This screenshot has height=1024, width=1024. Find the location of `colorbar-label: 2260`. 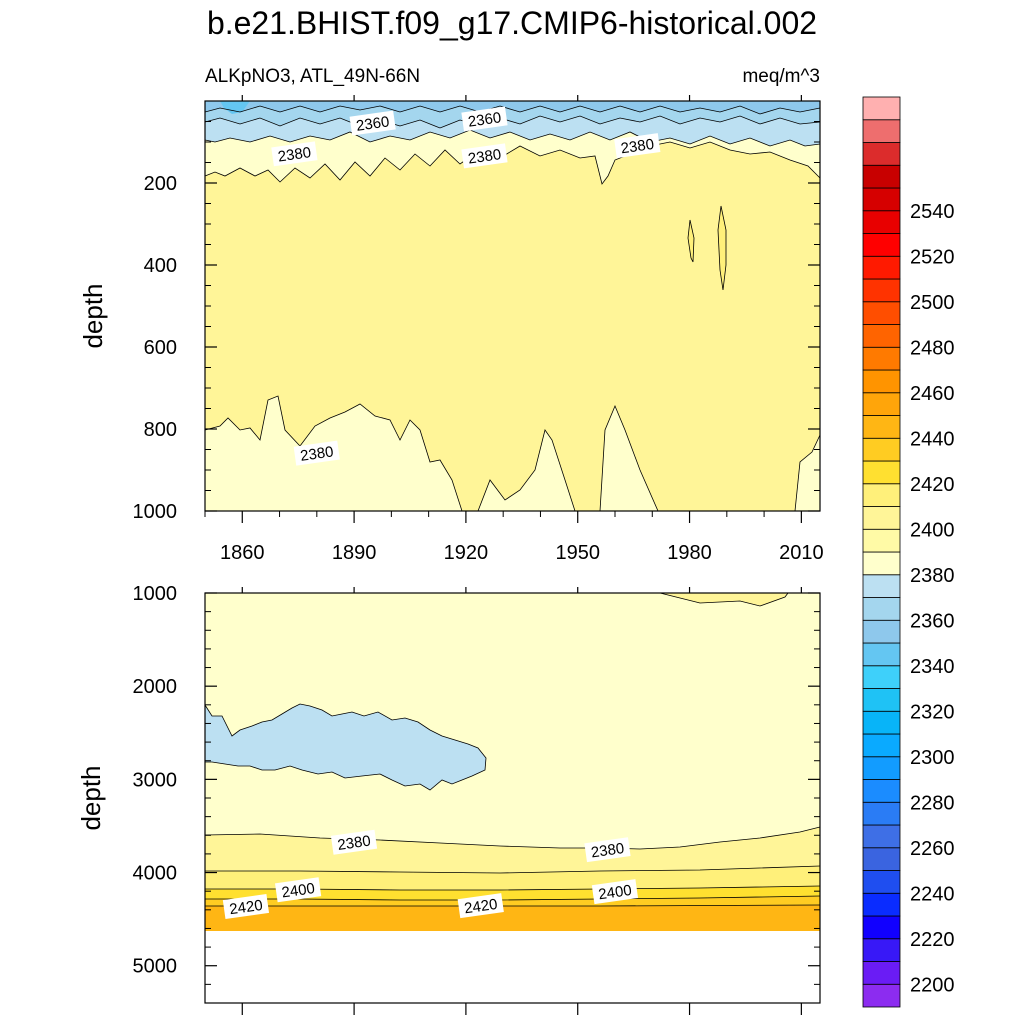

colorbar-label: 2260 is located at coordinates (932, 849).